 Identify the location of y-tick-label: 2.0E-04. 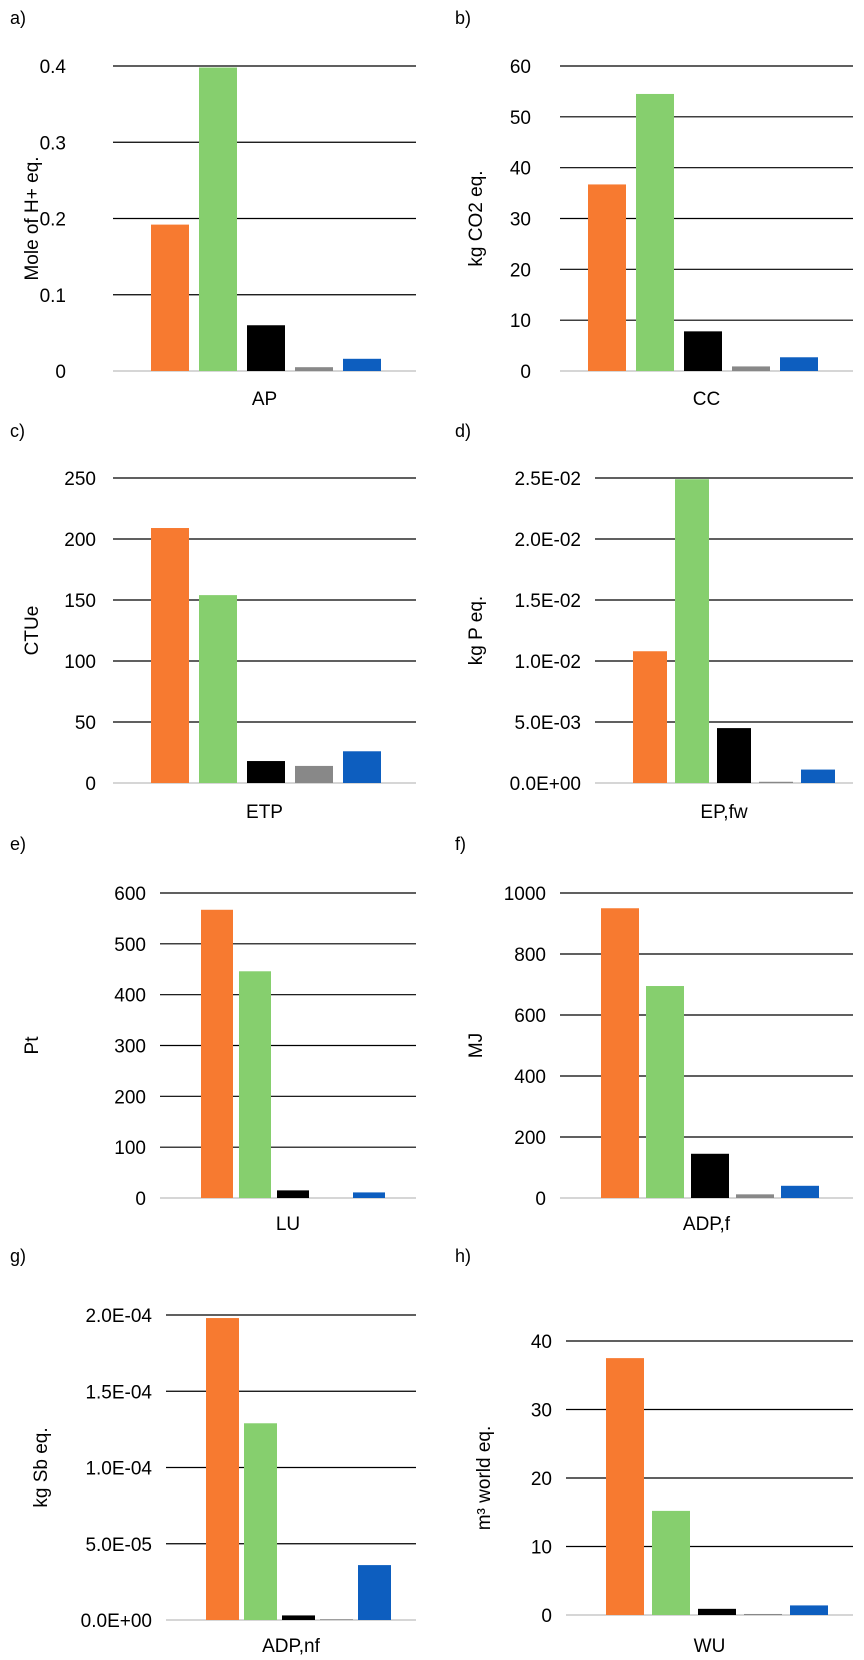
(118, 1316).